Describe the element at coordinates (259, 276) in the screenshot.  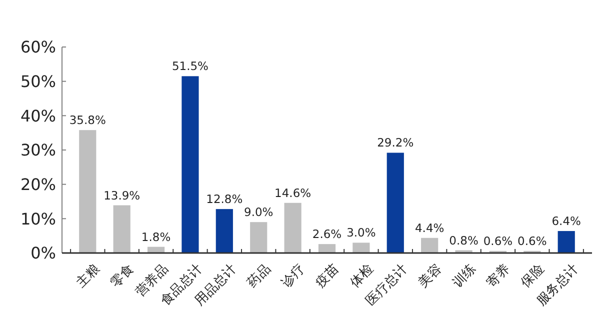
I see `x-tick-label: 药品` at that location.